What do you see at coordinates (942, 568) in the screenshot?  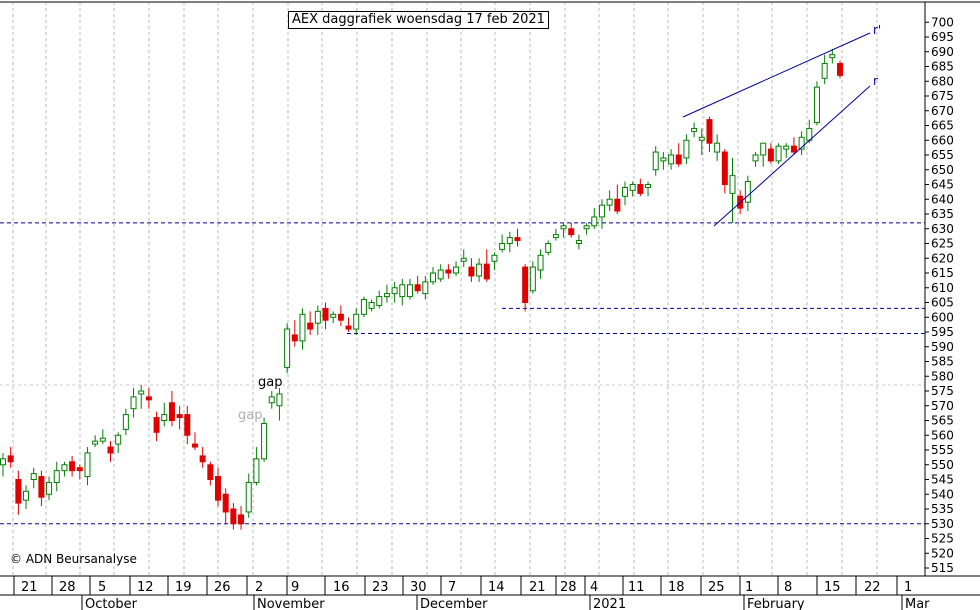 I see `y-tick-label: 515` at bounding box center [942, 568].